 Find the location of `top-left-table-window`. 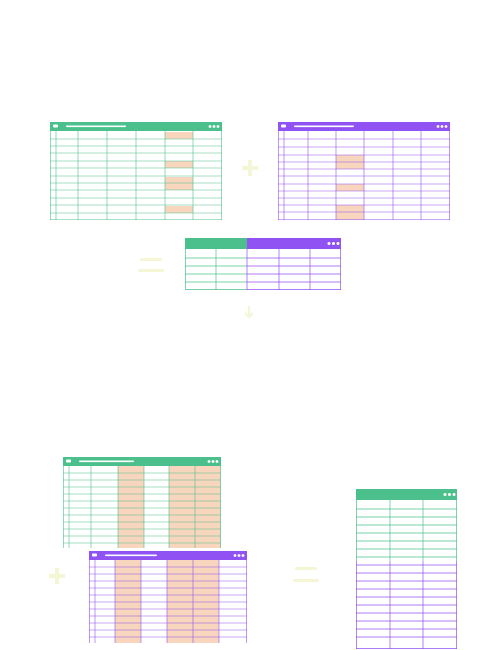

top-left-table-window is located at coordinates (136, 171).